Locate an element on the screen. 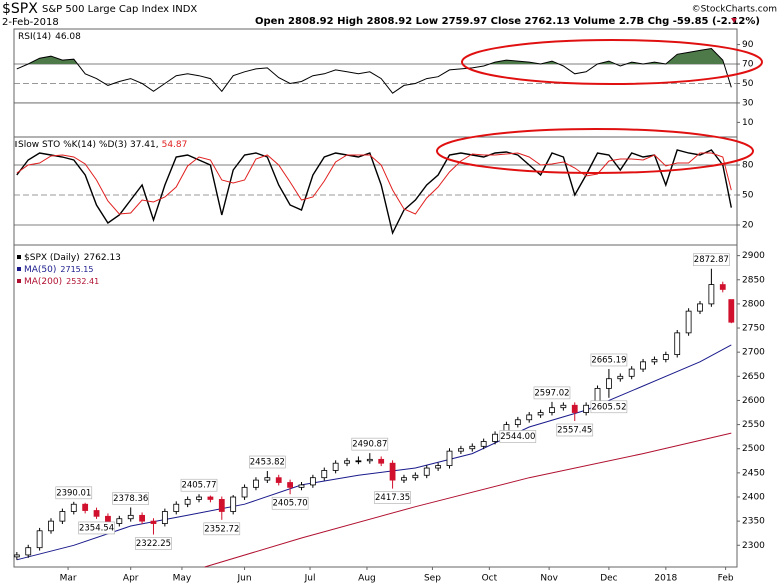  series-line is located at coordinates (374, 192).